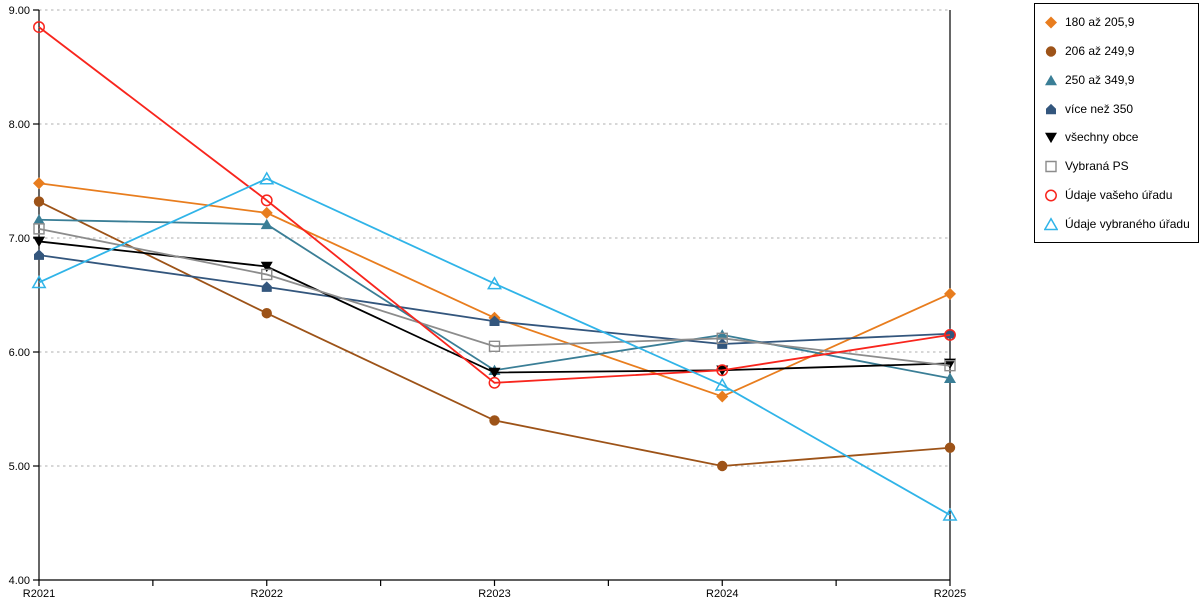 This screenshot has width=1200, height=600. I want to click on legend-label: Vybraná PS, so click(1097, 166).